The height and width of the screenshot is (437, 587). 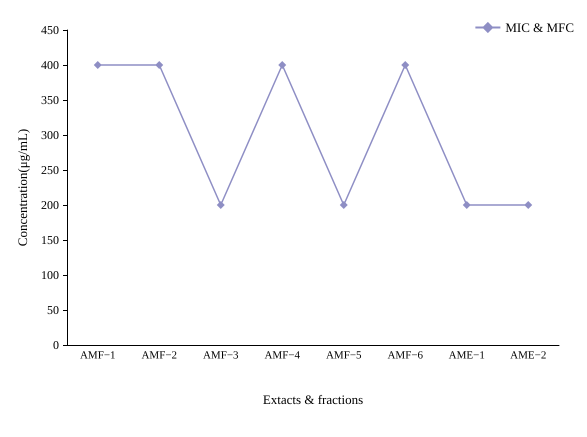 What do you see at coordinates (282, 356) in the screenshot?
I see `x-tick-label: AMF−4` at bounding box center [282, 356].